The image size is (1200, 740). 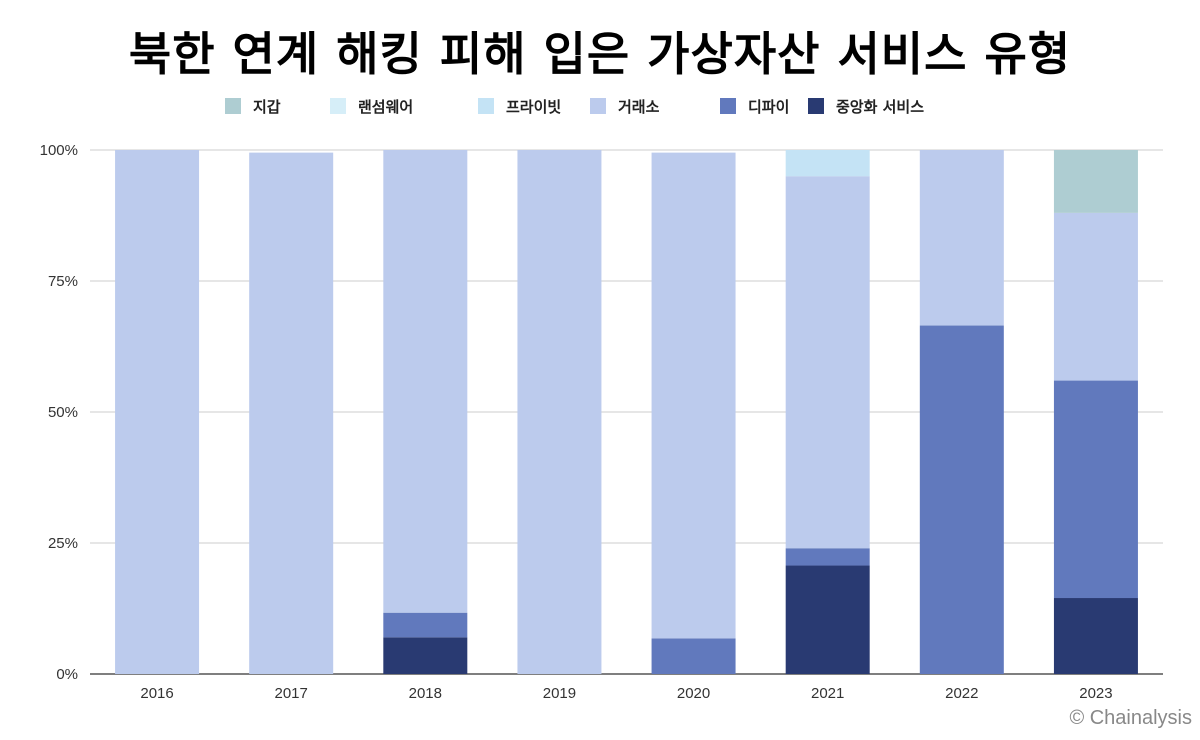 I want to click on legend-item: 디파이, so click(x=754, y=106).